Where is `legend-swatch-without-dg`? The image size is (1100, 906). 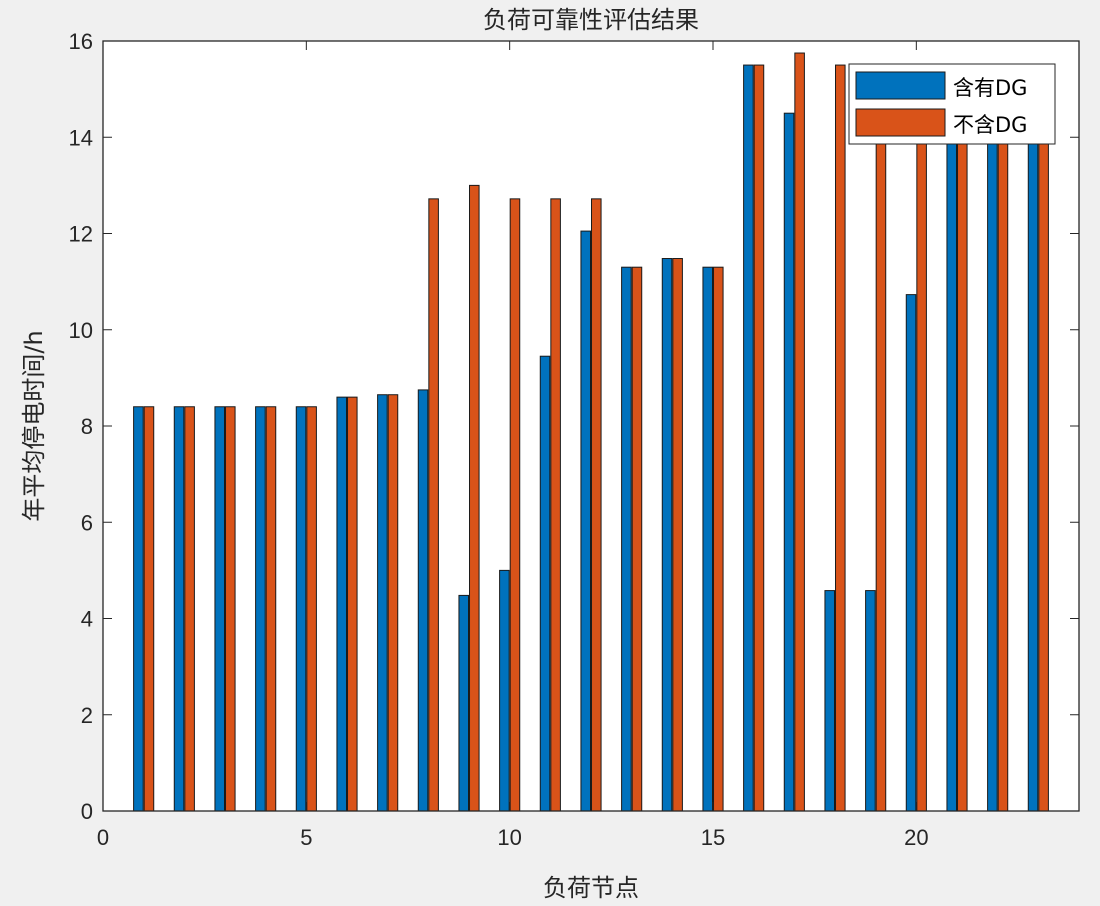
legend-swatch-without-dg is located at coordinates (900, 122).